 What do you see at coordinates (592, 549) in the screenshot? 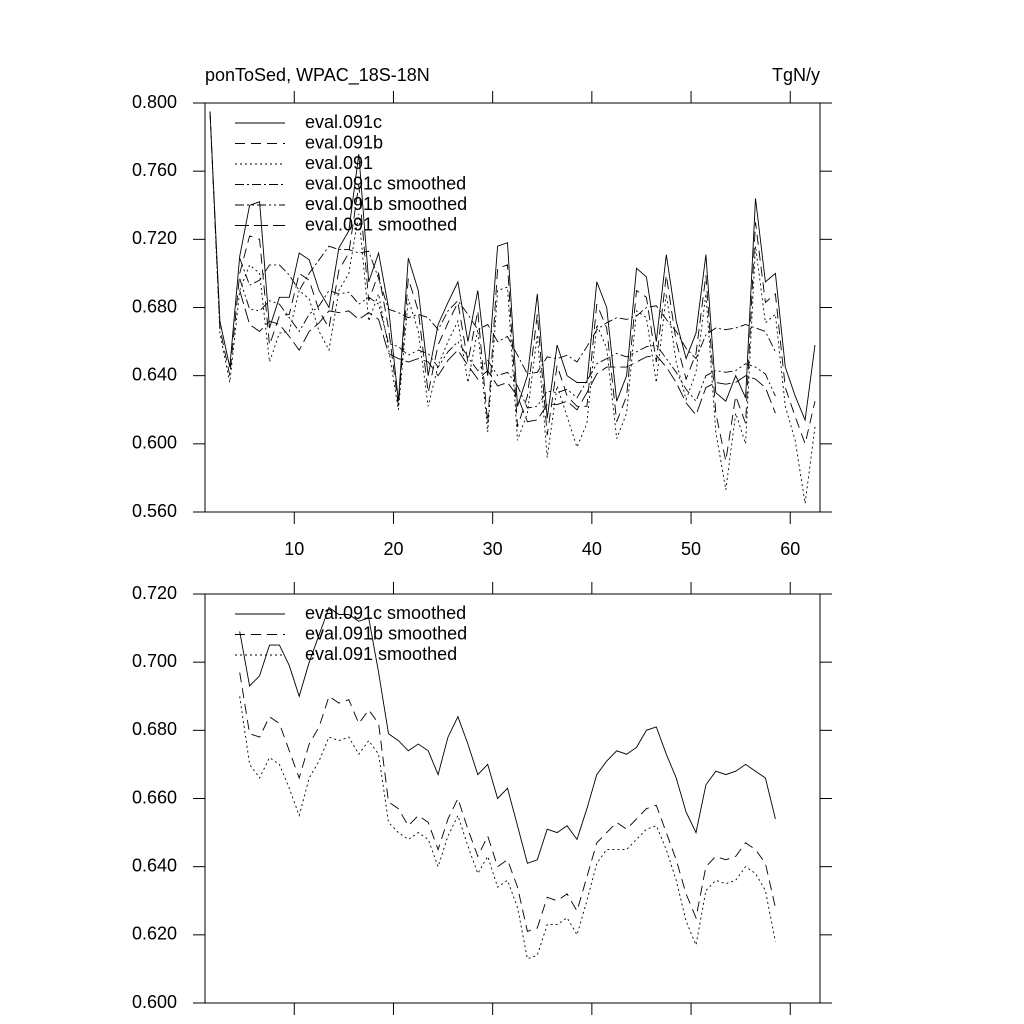
I see `x-tick-label: 40` at bounding box center [592, 549].